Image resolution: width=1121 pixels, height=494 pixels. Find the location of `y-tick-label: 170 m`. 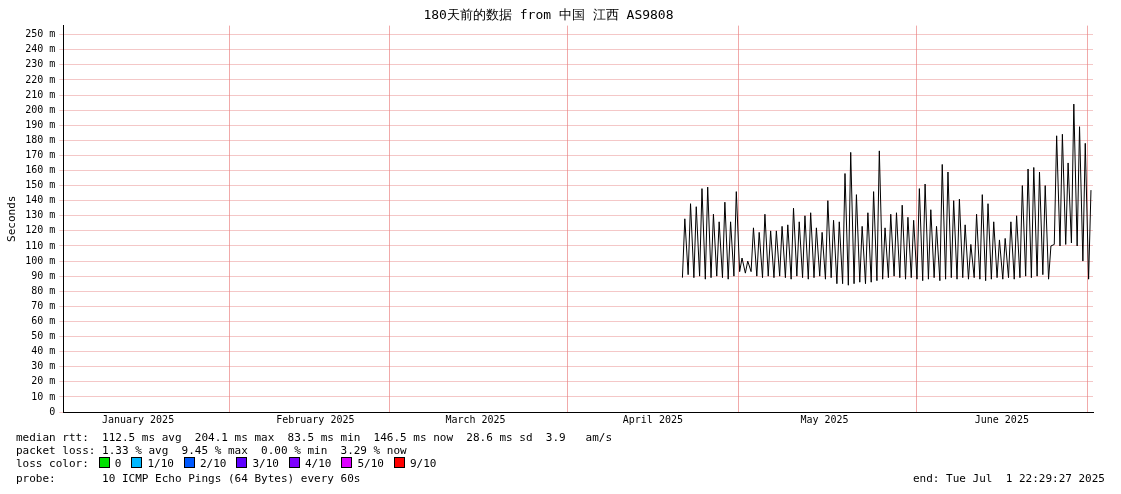

y-tick-label: 170 m is located at coordinates (40, 154).